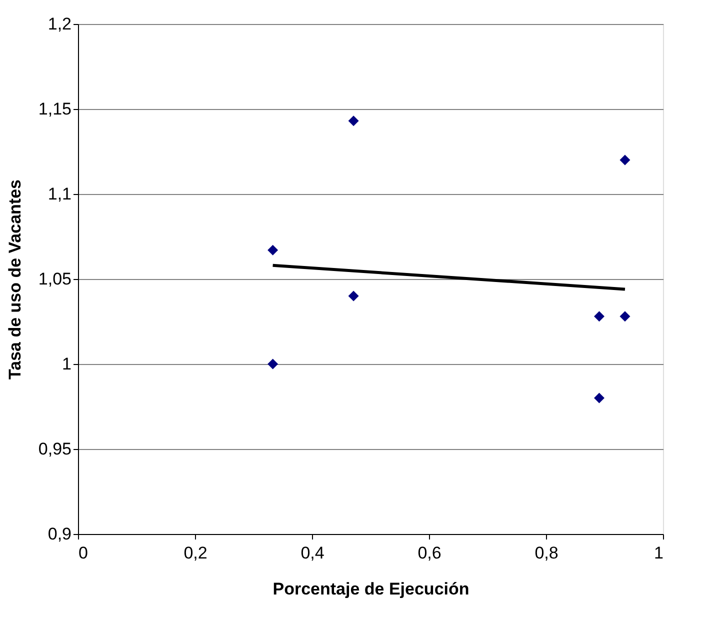 Image resolution: width=708 pixels, height=636 pixels. I want to click on y-tick-label: 0,95, so click(55, 449).